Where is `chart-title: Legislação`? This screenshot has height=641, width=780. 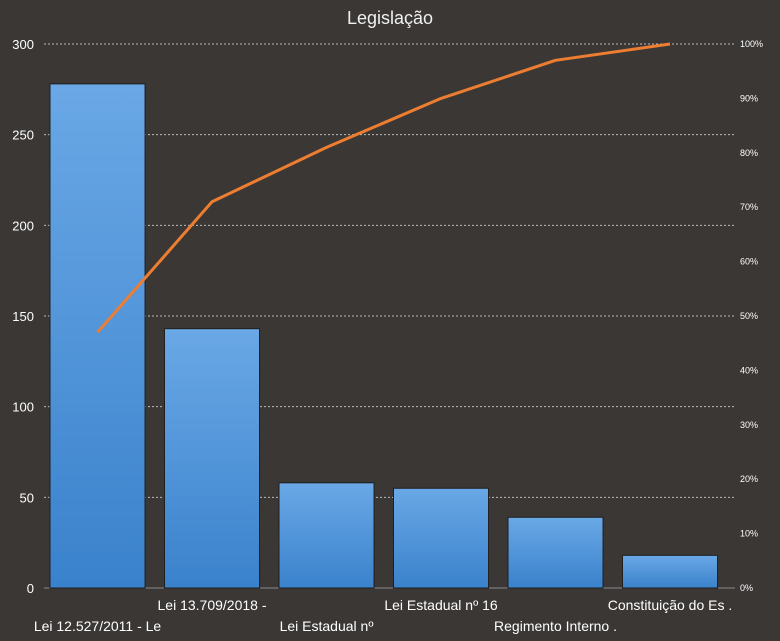
chart-title: Legislação is located at coordinates (390, 18).